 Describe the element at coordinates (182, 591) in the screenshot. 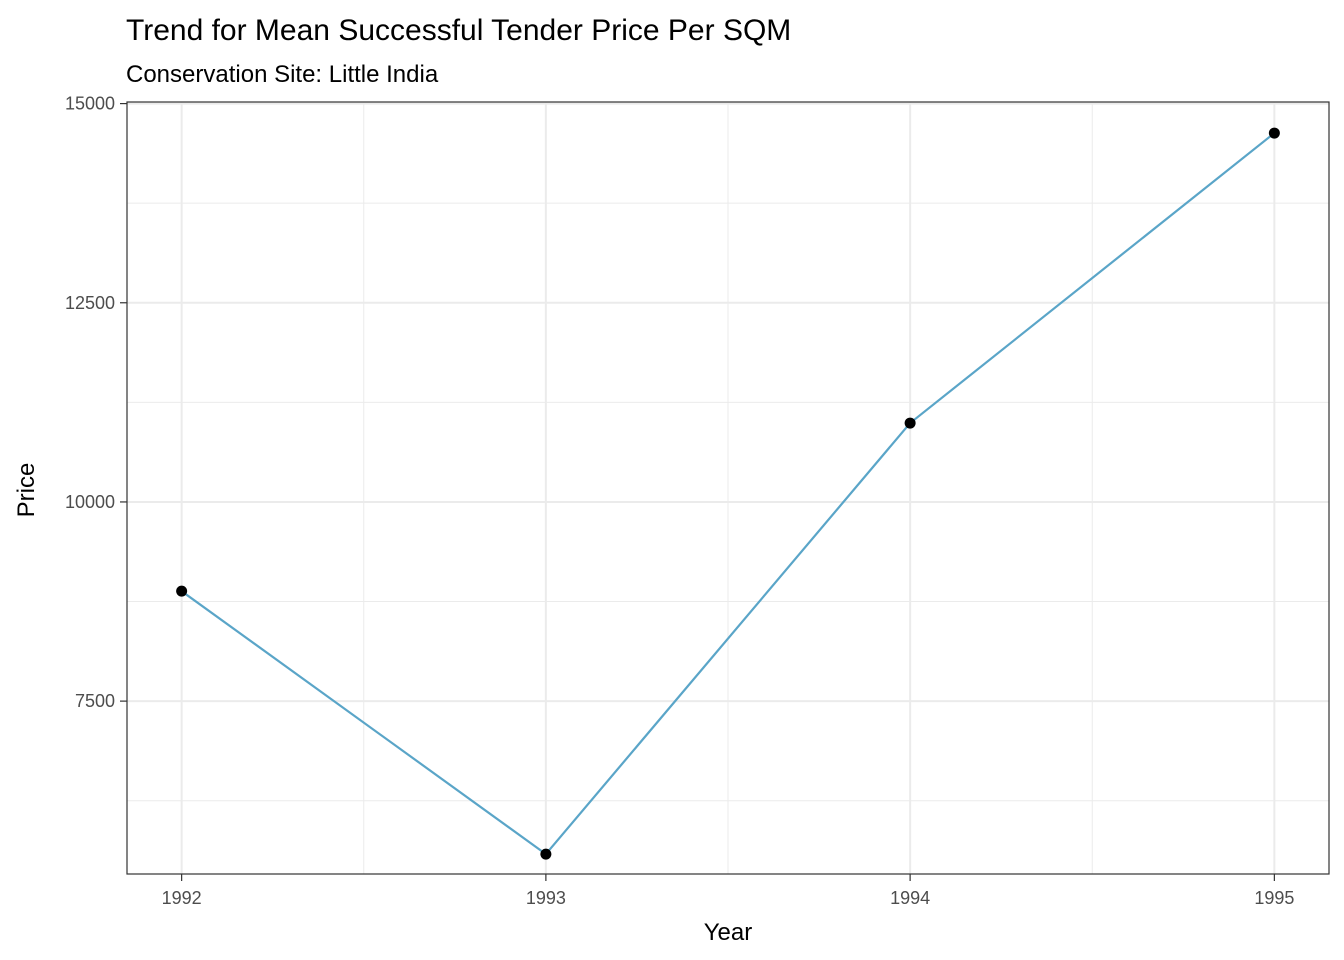

I see `data-point-1992` at that location.